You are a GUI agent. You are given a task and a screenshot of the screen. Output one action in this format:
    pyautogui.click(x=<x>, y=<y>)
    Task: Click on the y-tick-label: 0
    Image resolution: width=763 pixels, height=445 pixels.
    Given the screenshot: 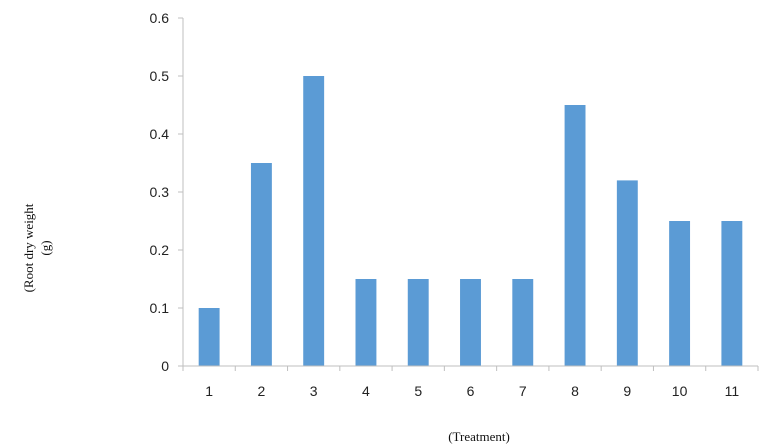 What is the action you would take?
    pyautogui.click(x=165, y=366)
    